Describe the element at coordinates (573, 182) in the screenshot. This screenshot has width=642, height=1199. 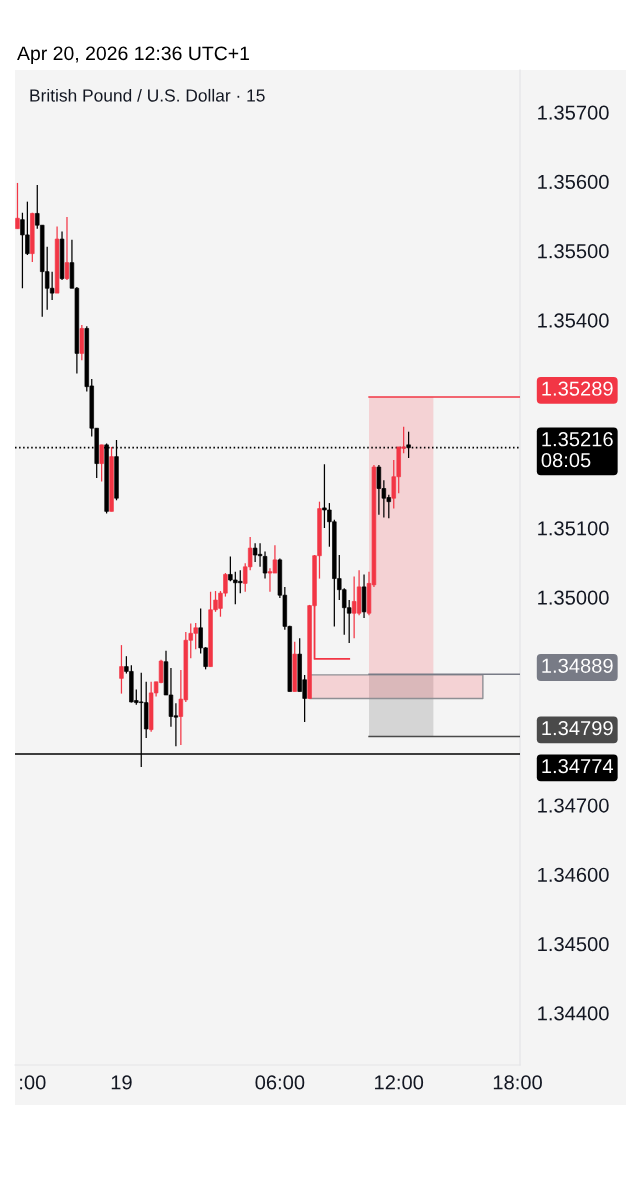
I see `y-tick-label: 1.35600` at that location.